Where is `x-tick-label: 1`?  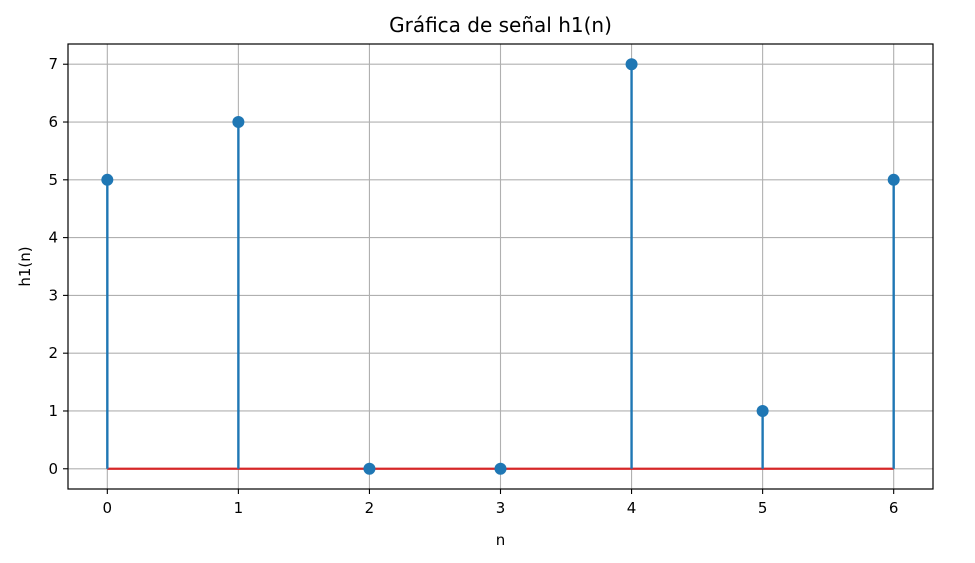 x-tick-label: 1 is located at coordinates (239, 508).